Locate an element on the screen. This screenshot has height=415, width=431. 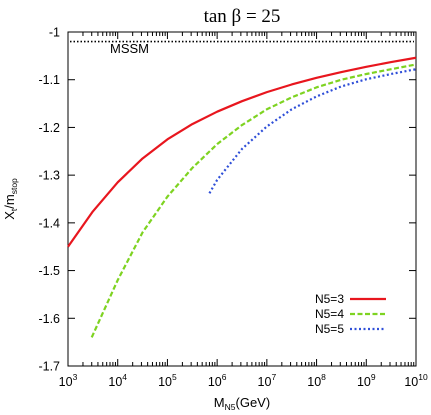
chart-title-text: tan β = 25 is located at coordinates (242, 16).